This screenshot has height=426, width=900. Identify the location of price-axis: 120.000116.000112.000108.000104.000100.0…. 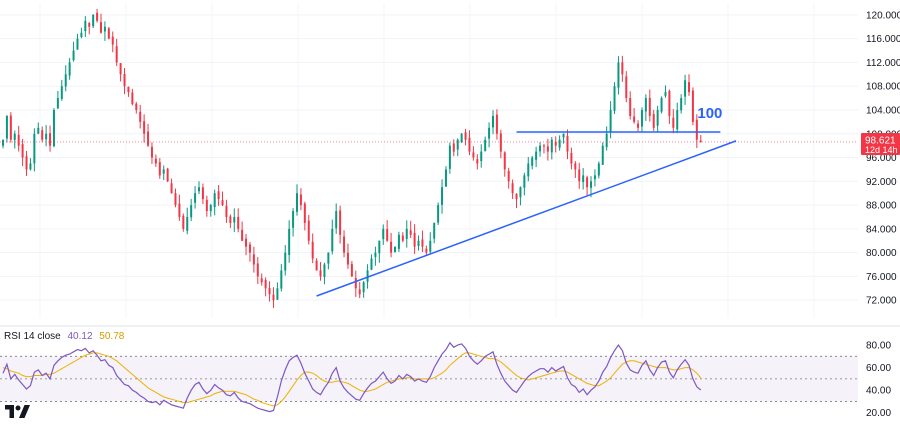
(883, 158).